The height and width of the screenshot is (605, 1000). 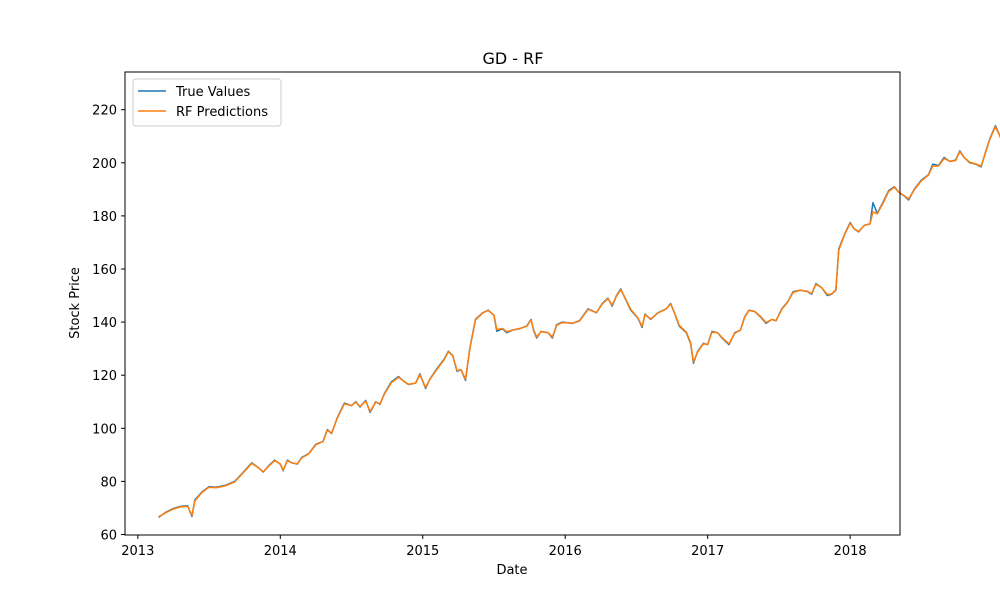 What do you see at coordinates (104, 270) in the screenshot?
I see `y-tick-label: 160` at bounding box center [104, 270].